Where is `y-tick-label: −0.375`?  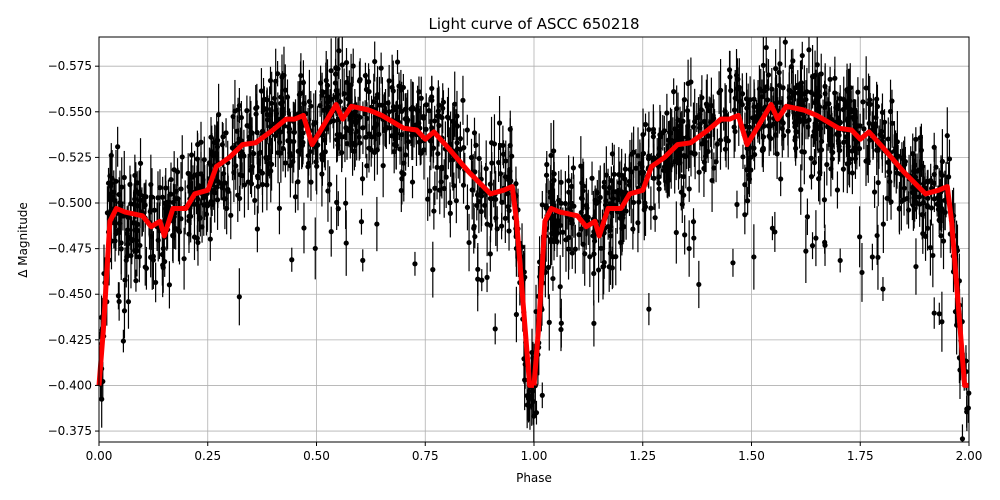 y-tick-label: −0.375 is located at coordinates (70, 431).